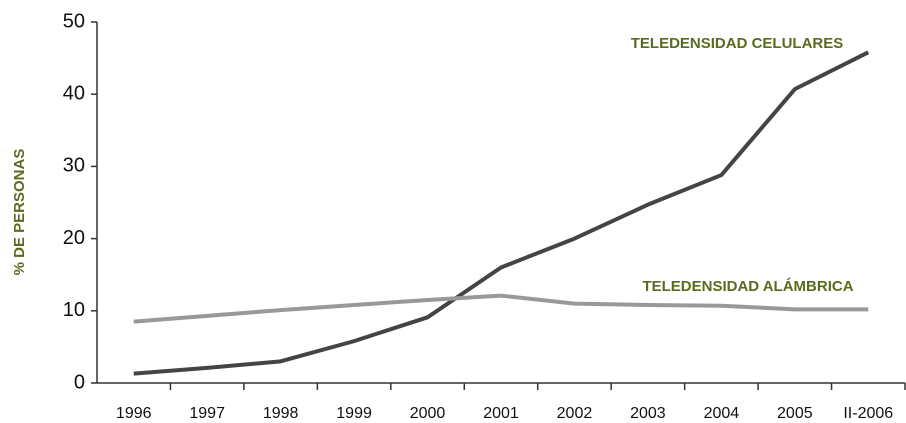  What do you see at coordinates (79, 382) in the screenshot?
I see `y-tick-label: 0` at bounding box center [79, 382].